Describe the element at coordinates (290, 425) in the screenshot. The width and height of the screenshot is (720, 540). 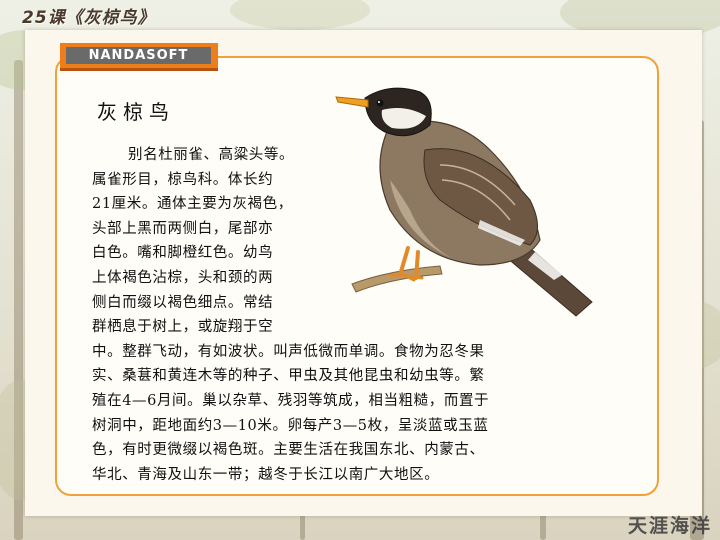
I see `article-line: 树洞中，距地面约3—10米。卵每产3—5枚，呈淡蓝或玉蓝` at that location.